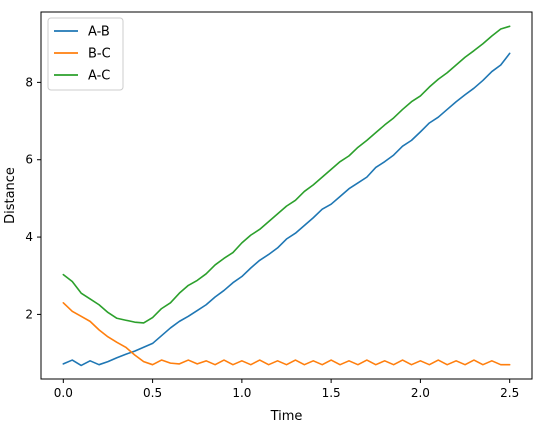 This screenshot has width=544, height=431. Describe the element at coordinates (99, 32) in the screenshot. I see `legend-label: A-B` at that location.